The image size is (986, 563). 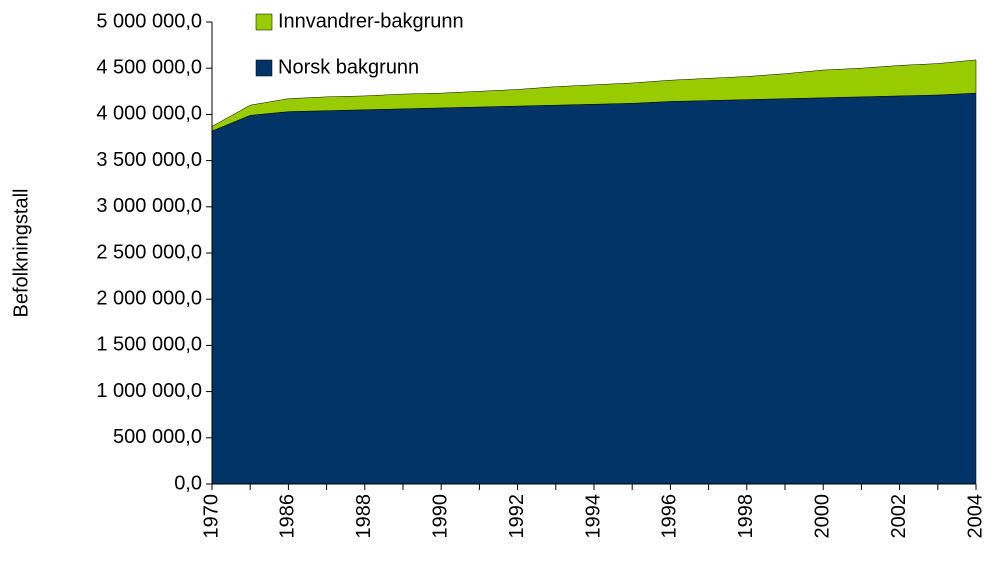 What do you see at coordinates (288, 516) in the screenshot?
I see `x-tick-label: 1986` at bounding box center [288, 516].